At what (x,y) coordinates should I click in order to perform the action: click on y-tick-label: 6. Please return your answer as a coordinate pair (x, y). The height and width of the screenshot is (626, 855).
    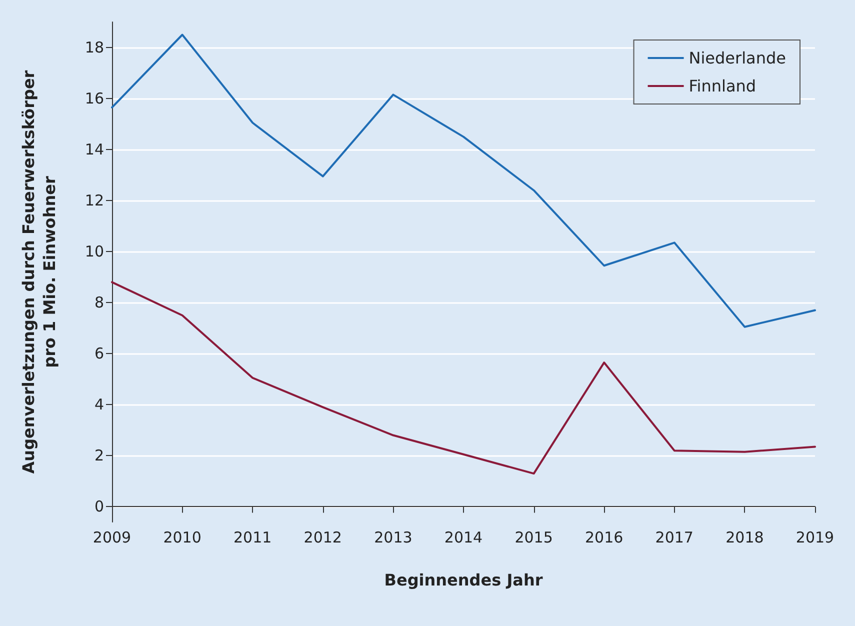
    Looking at the image, I should click on (99, 353).